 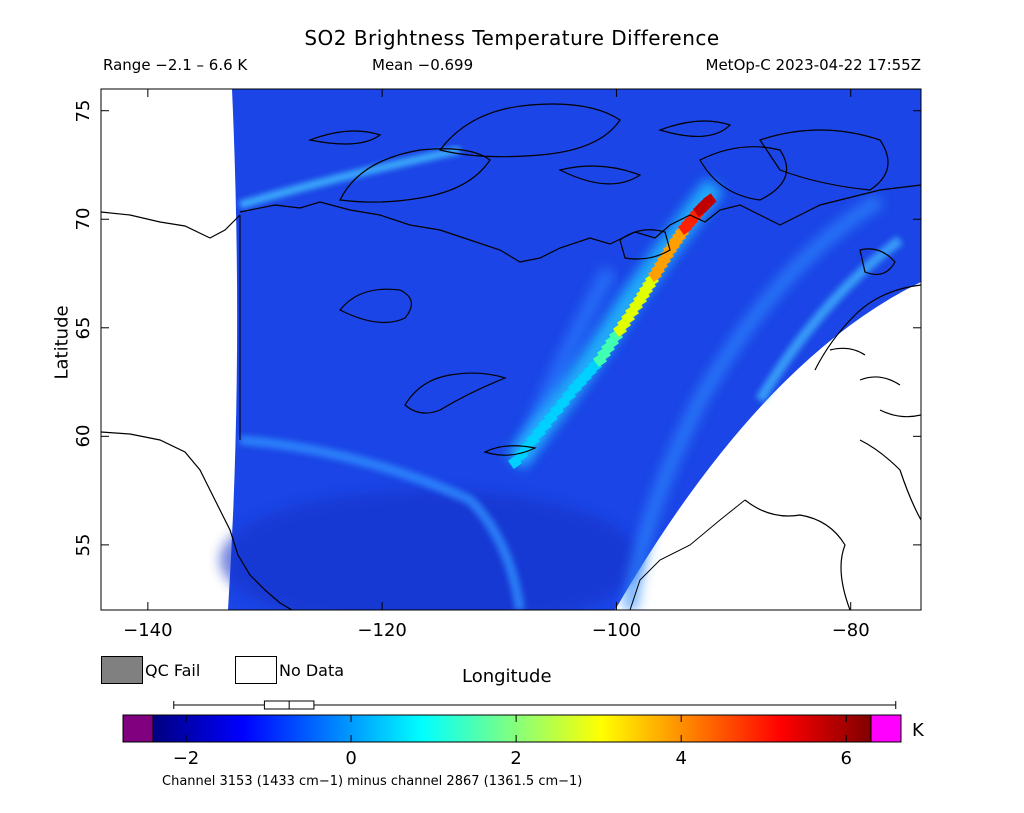 I want to click on coastline-arctic, so click(x=580, y=223).